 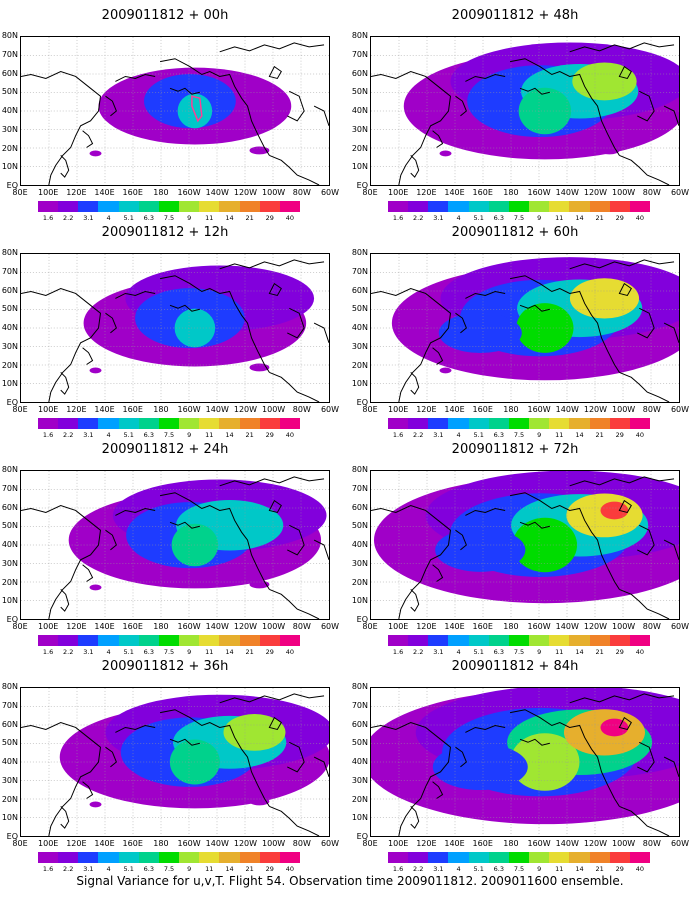 I want to click on colorbar-label: 40, so click(x=290, y=652).